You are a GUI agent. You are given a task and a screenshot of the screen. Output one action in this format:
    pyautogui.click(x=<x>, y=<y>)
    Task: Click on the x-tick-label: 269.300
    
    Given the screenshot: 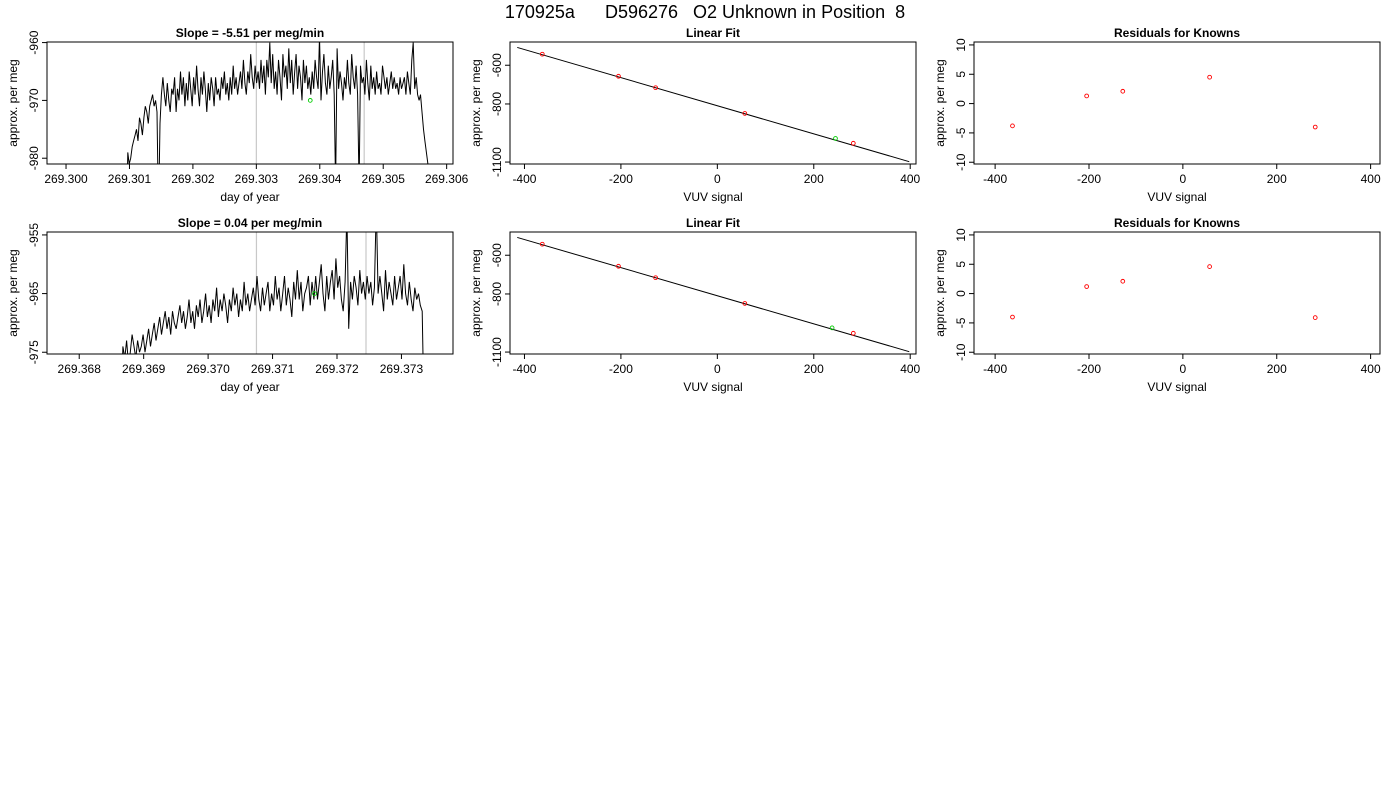 What is the action you would take?
    pyautogui.click(x=66, y=179)
    